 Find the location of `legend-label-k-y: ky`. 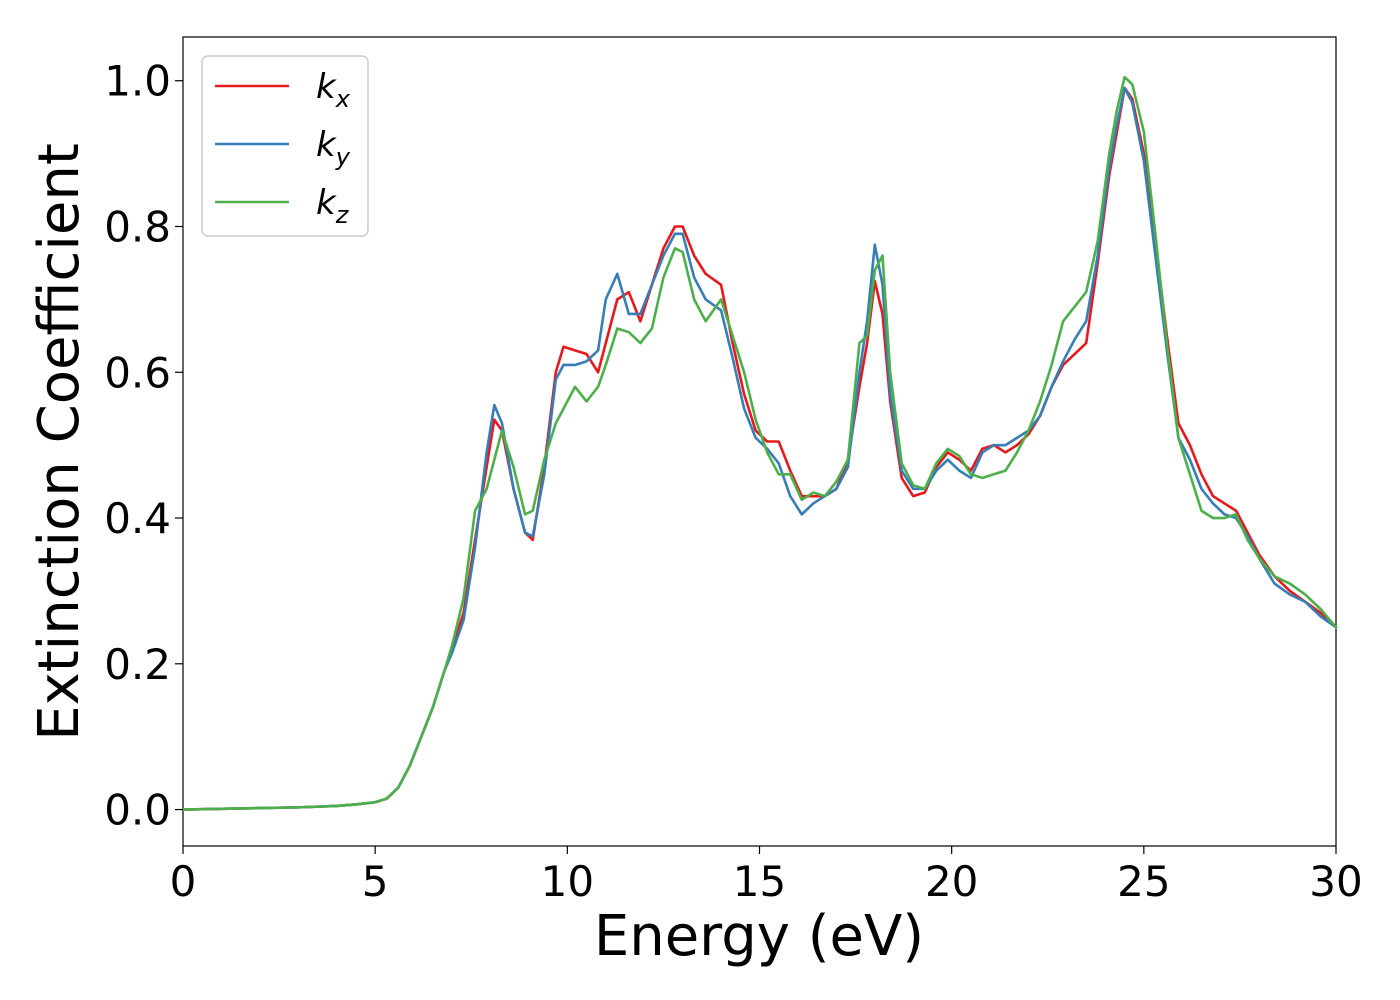

legend-label-k-y: ky is located at coordinates (333, 148).